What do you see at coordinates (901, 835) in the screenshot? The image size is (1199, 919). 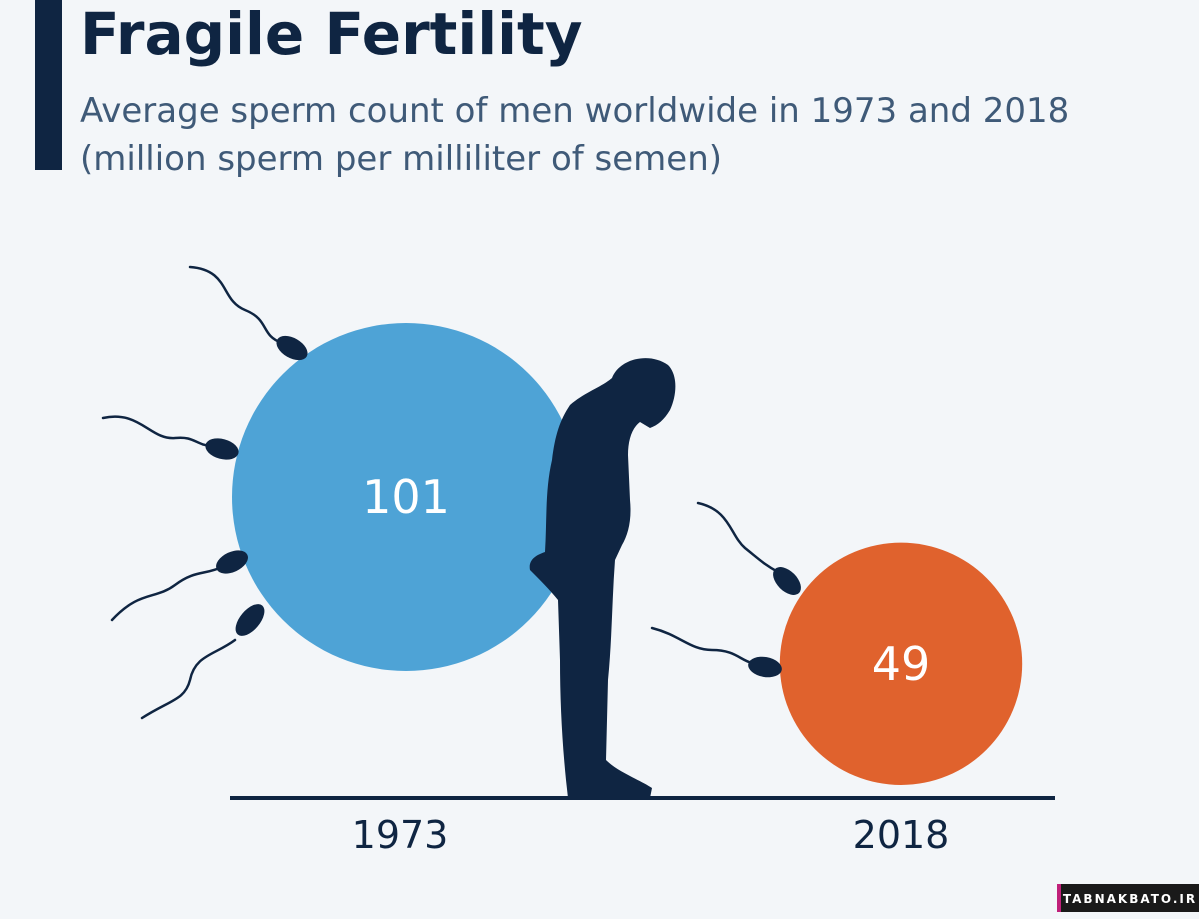 I see `category-label: 2018` at bounding box center [901, 835].